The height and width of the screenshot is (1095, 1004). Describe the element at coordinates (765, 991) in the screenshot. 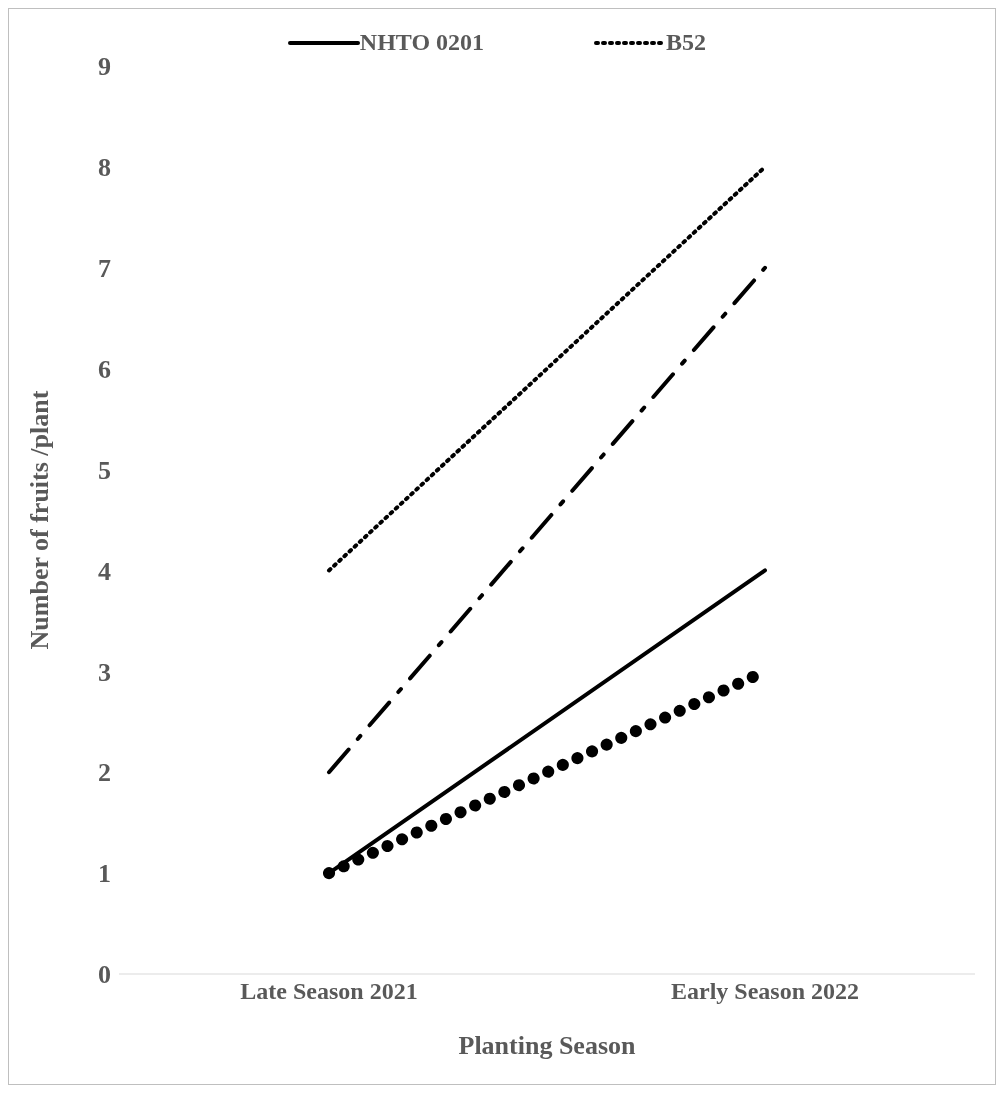

I see `x-tick-label: Early Season 2022` at that location.